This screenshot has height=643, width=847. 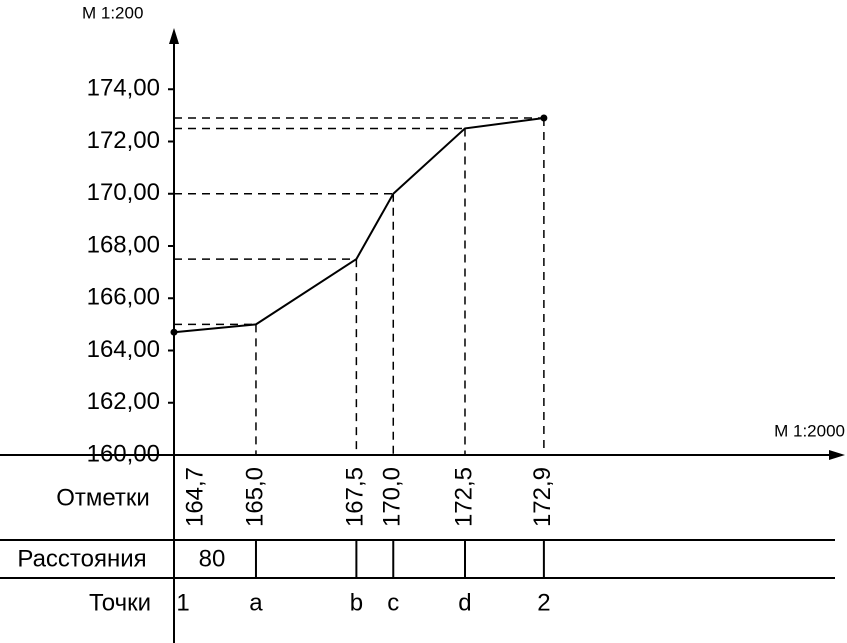 What do you see at coordinates (355, 497) in the screenshot?
I see `value-label: 167,5` at bounding box center [355, 497].